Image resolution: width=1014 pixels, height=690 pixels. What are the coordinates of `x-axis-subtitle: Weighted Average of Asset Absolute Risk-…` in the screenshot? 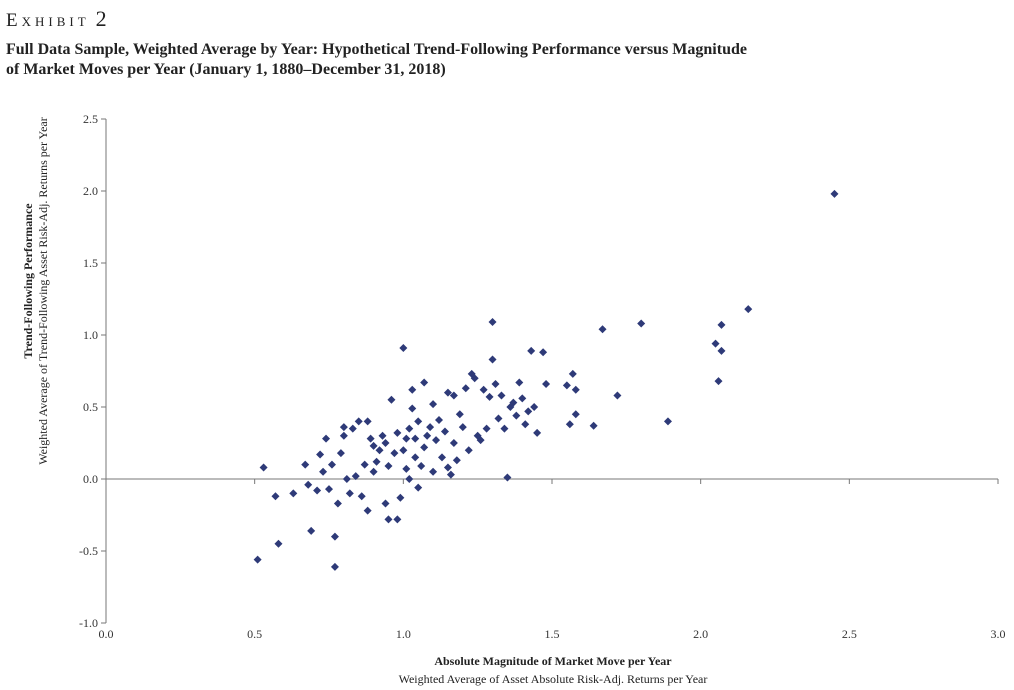 It's located at (553, 679).